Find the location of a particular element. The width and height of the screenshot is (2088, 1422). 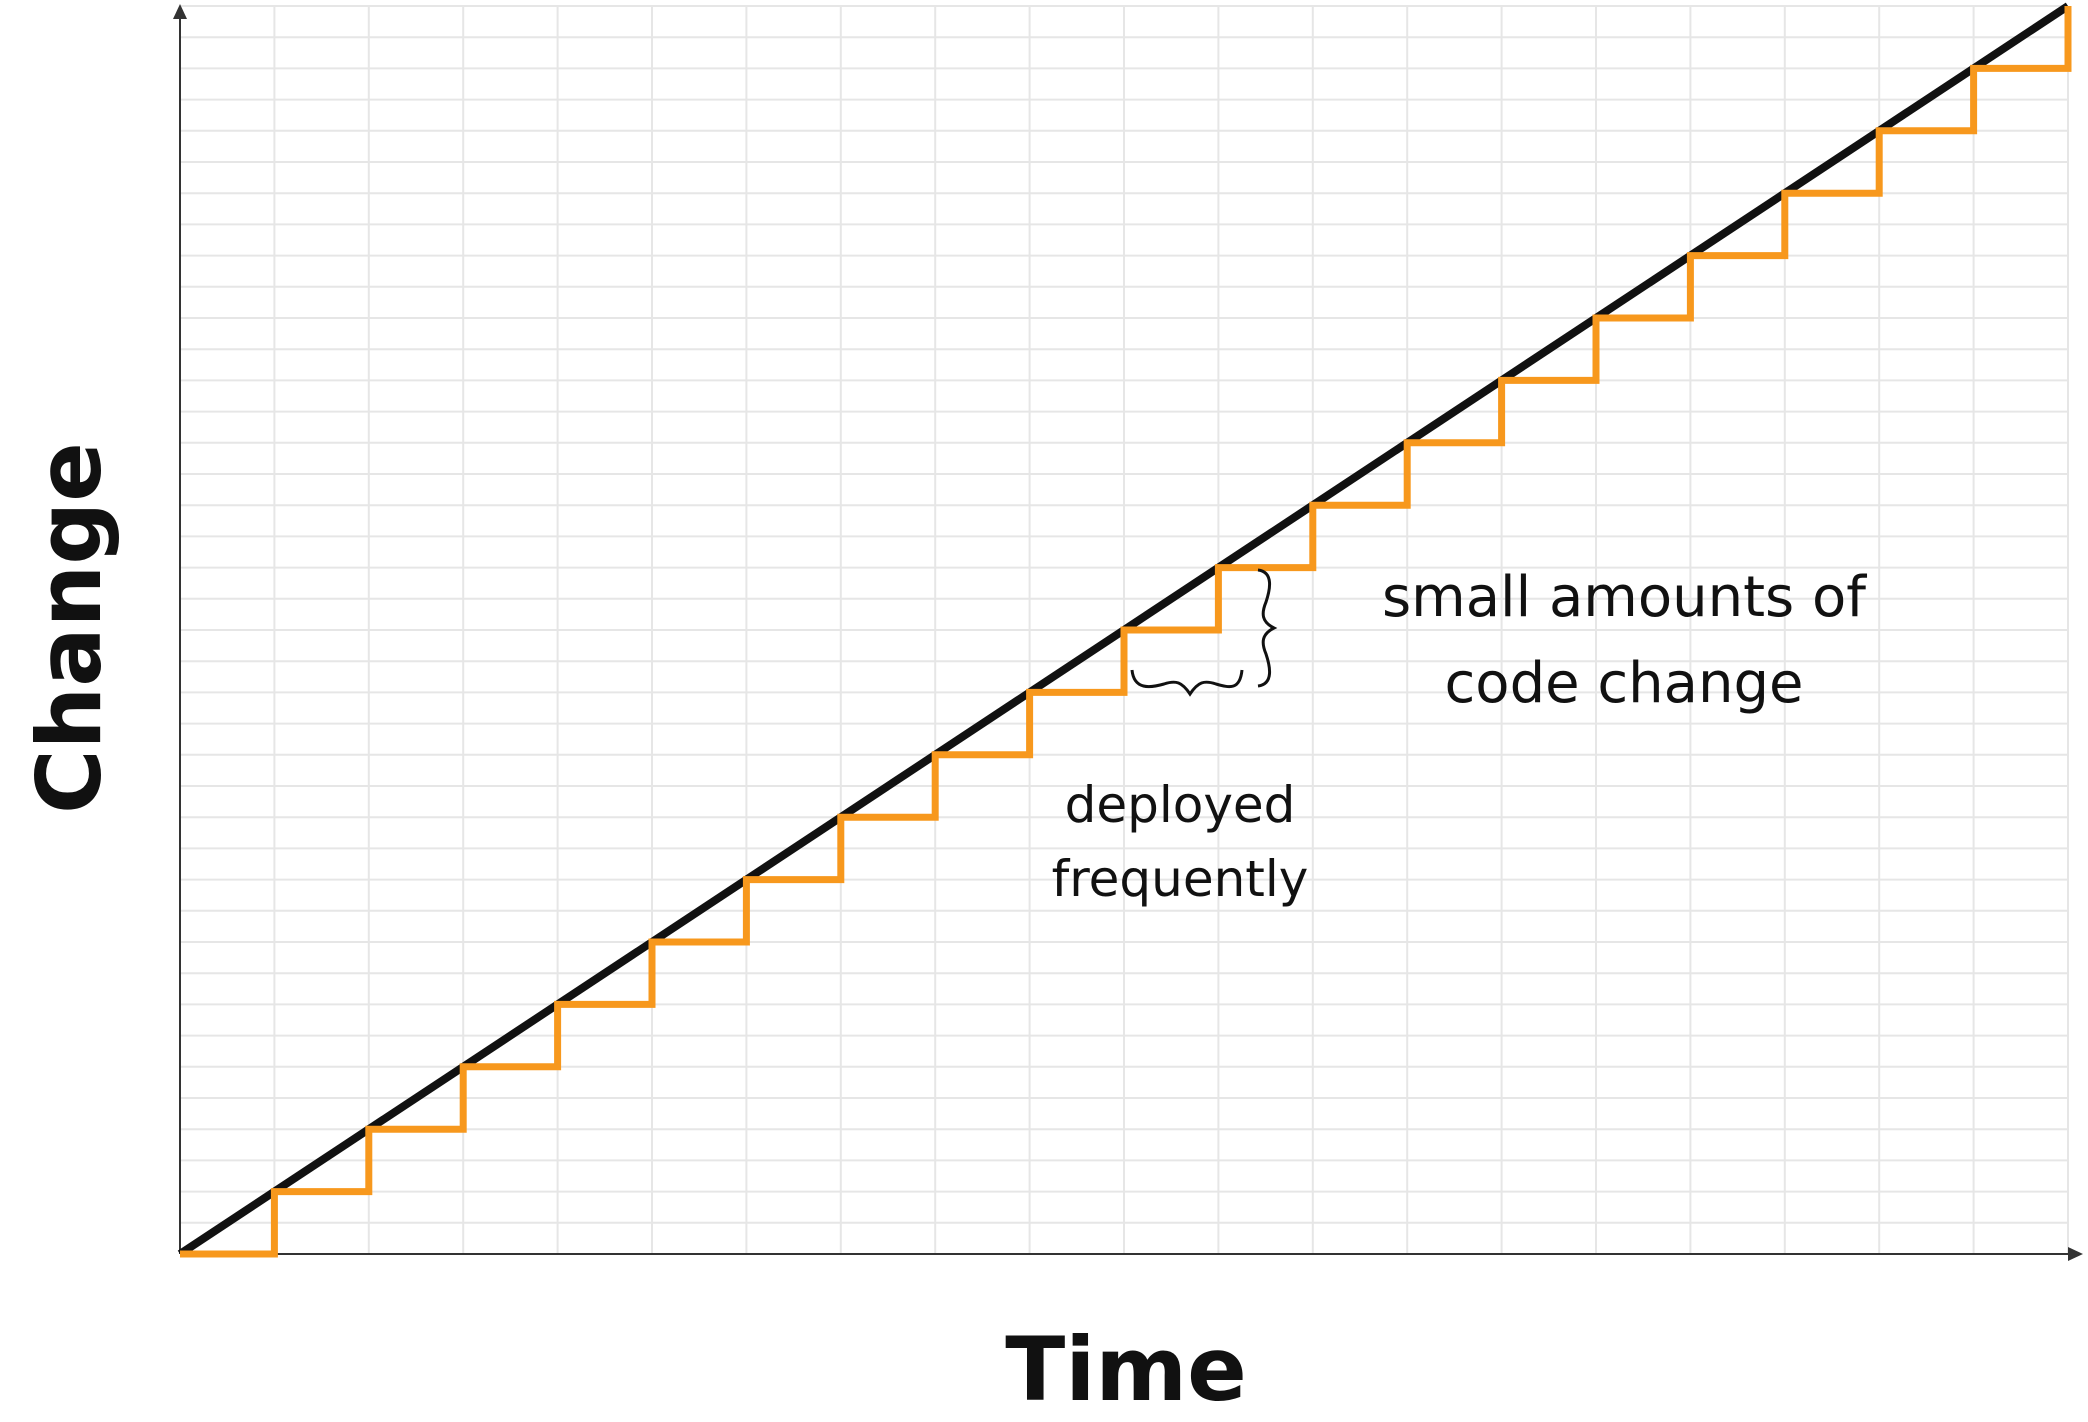

horizontal-brace is located at coordinates (1187, 683).